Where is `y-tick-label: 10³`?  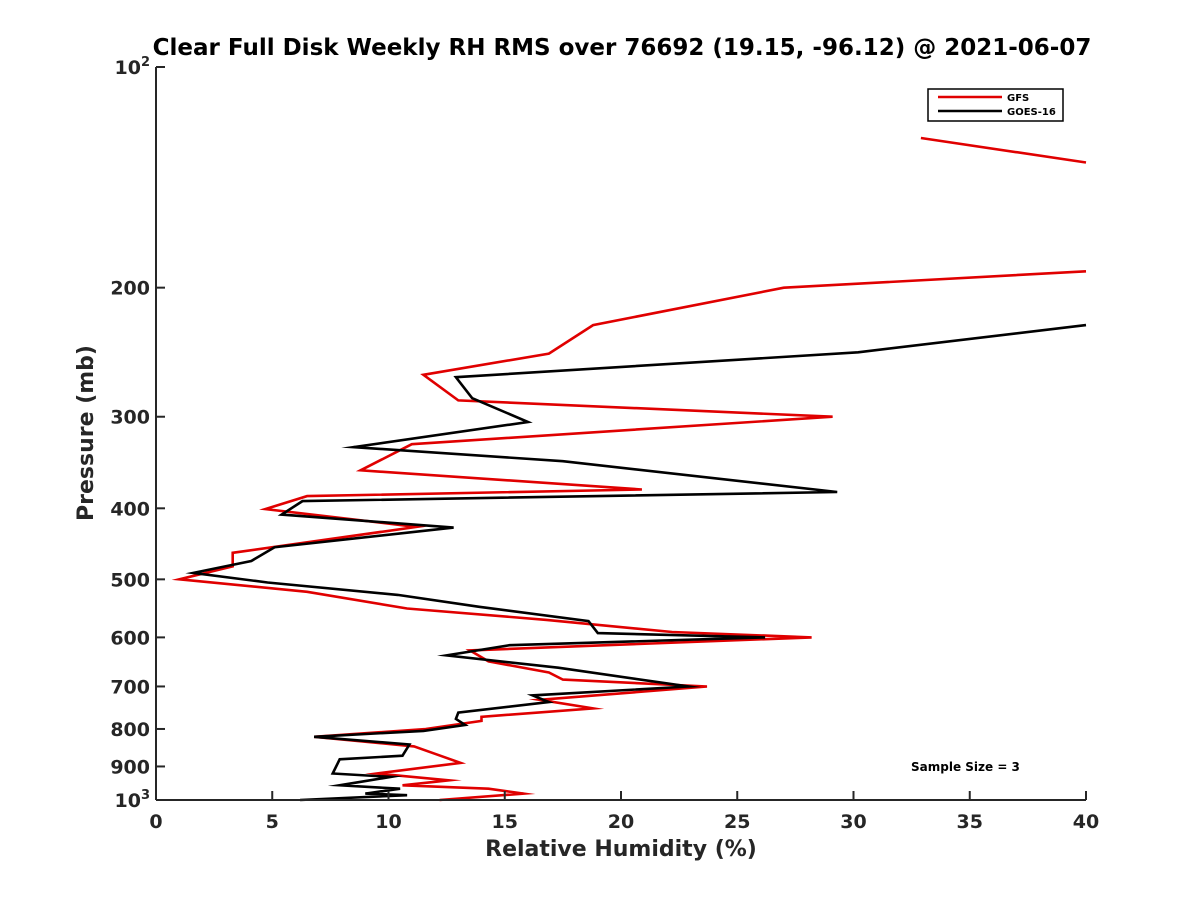 y-tick-label: 10³ is located at coordinates (133, 800).